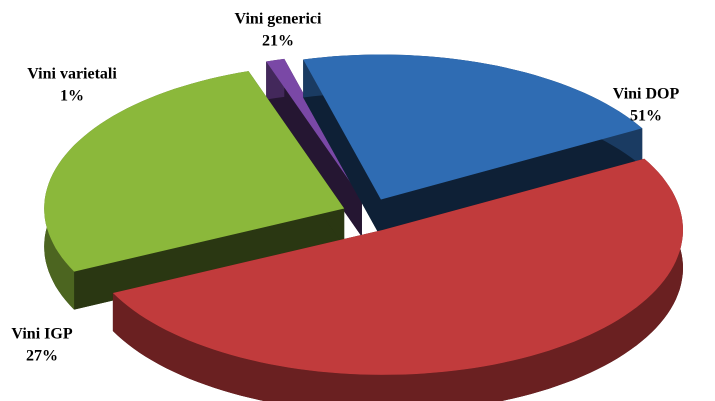 Image resolution: width=715 pixels, height=401 pixels. I want to click on slice-value-label: 27%, so click(42, 356).